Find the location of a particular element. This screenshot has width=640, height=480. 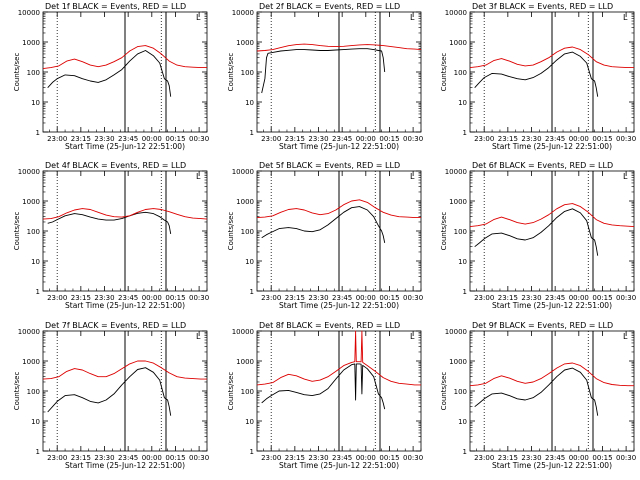

panel-title: Det 3f BLACK = Events, RED = LLD is located at coordinates (542, 6).